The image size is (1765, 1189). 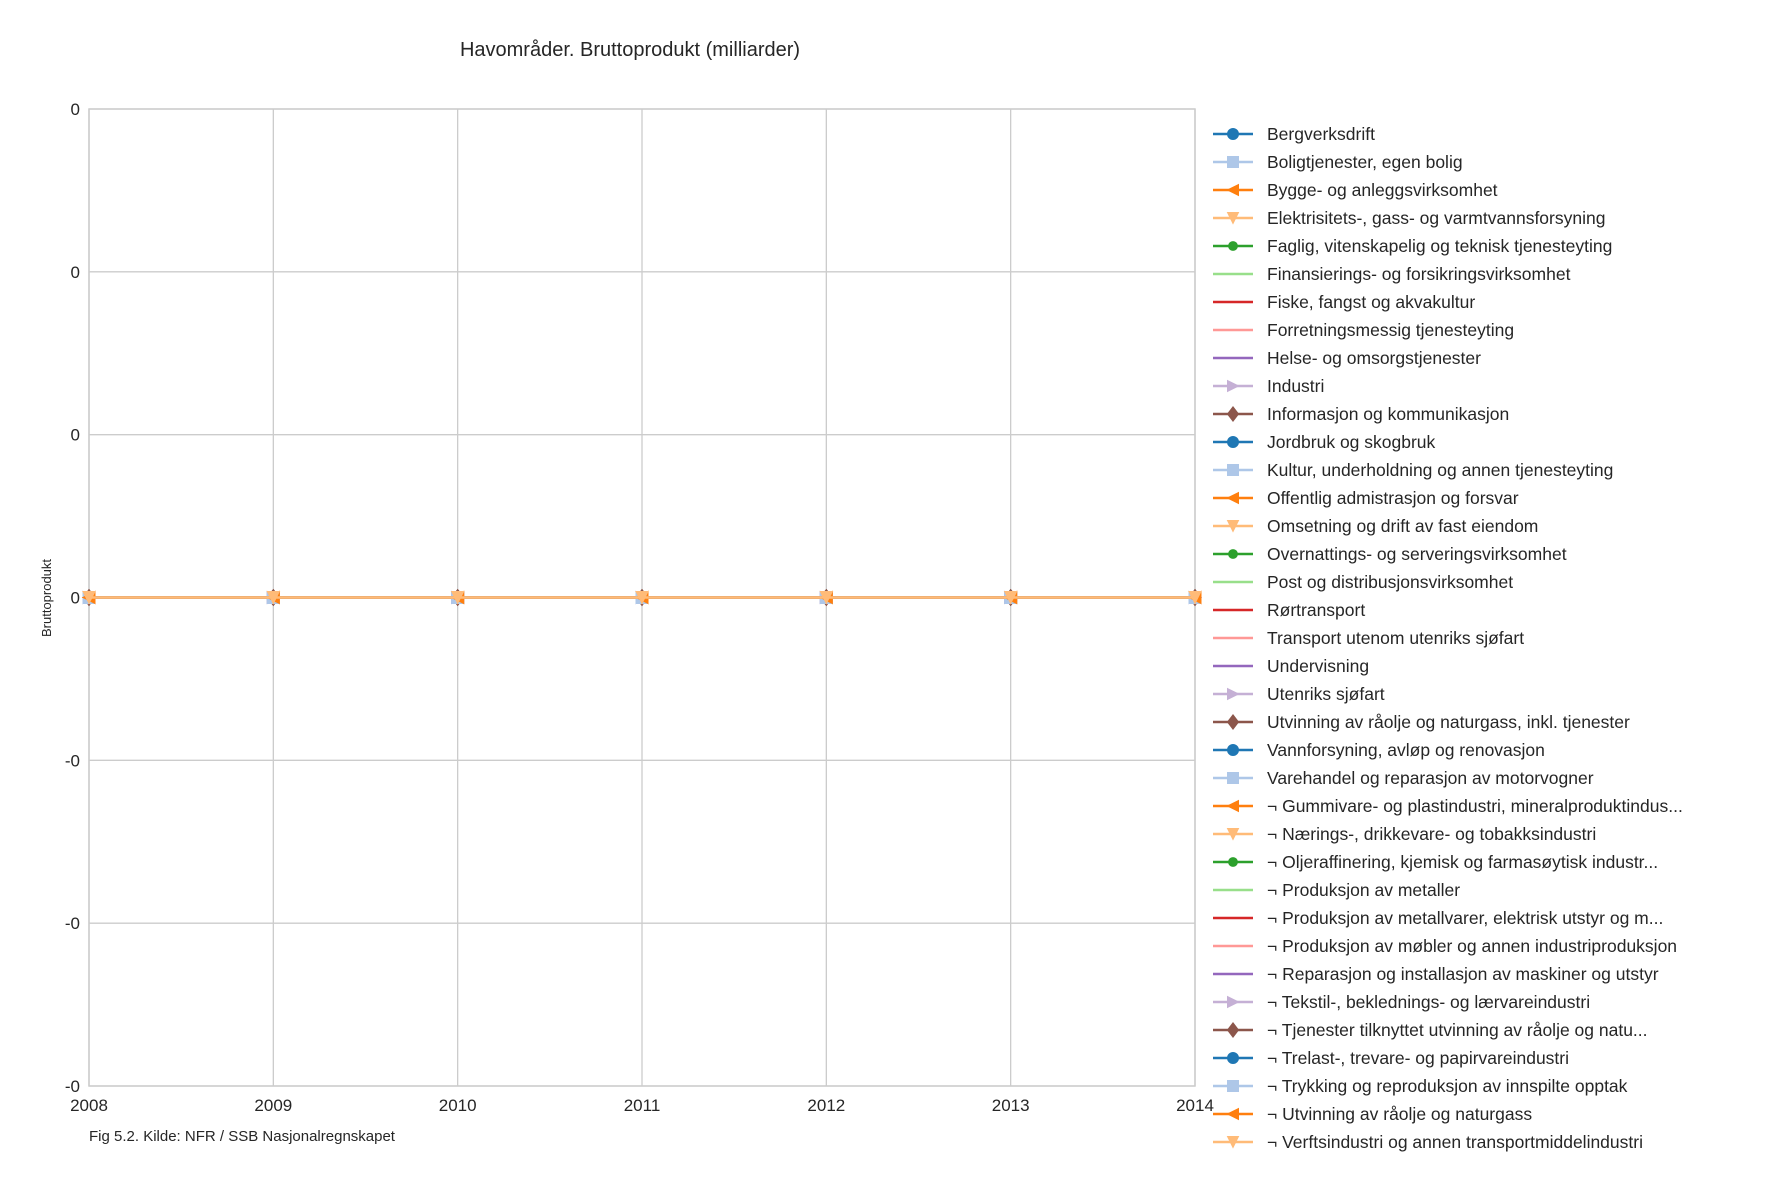 I want to click on legend-label: Forretningsmessig tjenesteyting, so click(x=1390, y=330).